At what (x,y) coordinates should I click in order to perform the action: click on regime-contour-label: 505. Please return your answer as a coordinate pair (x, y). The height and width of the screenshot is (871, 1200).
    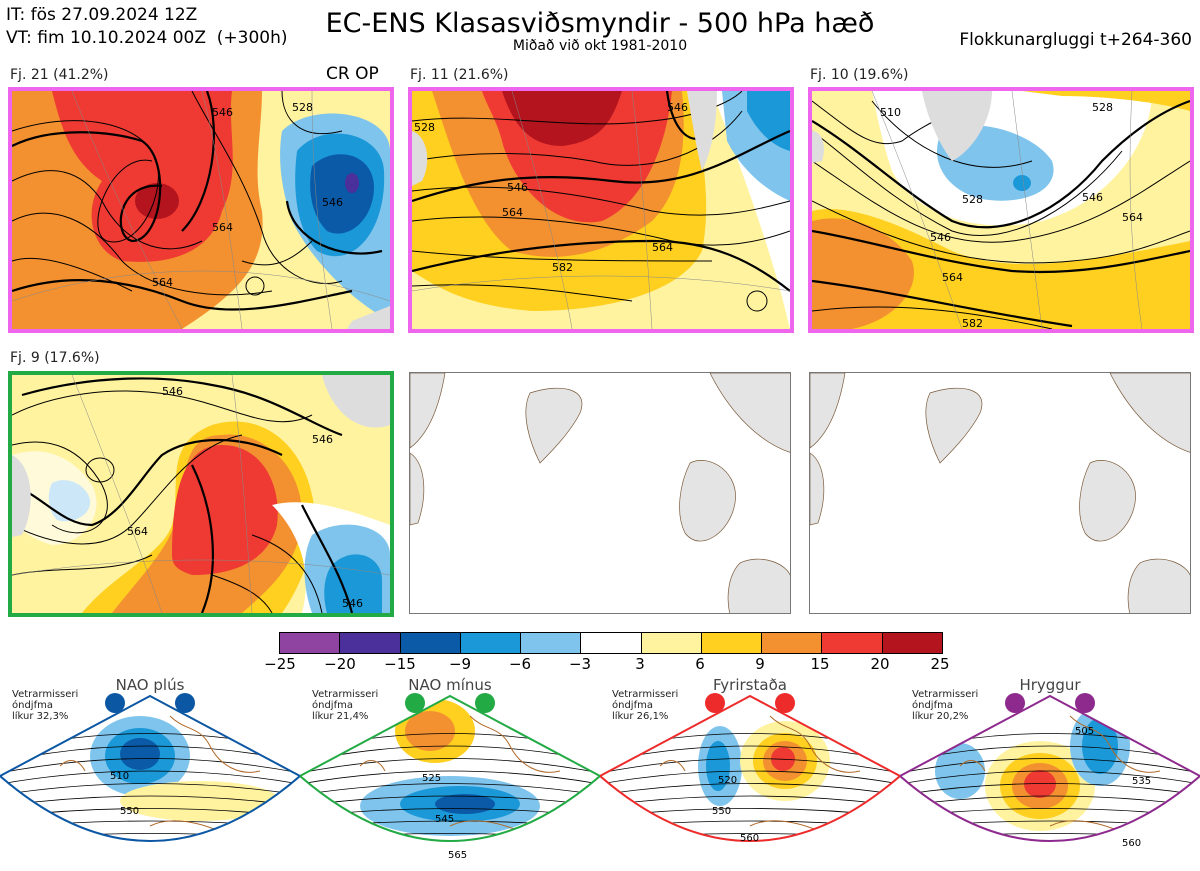
    Looking at the image, I should click on (1084, 731).